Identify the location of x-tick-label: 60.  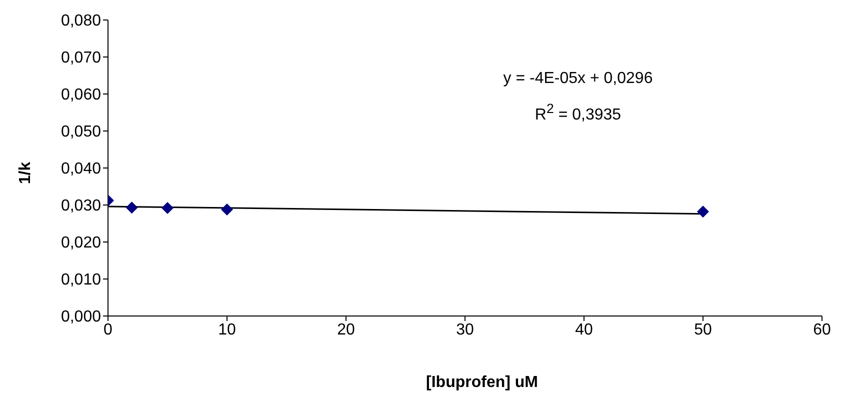
(822, 329).